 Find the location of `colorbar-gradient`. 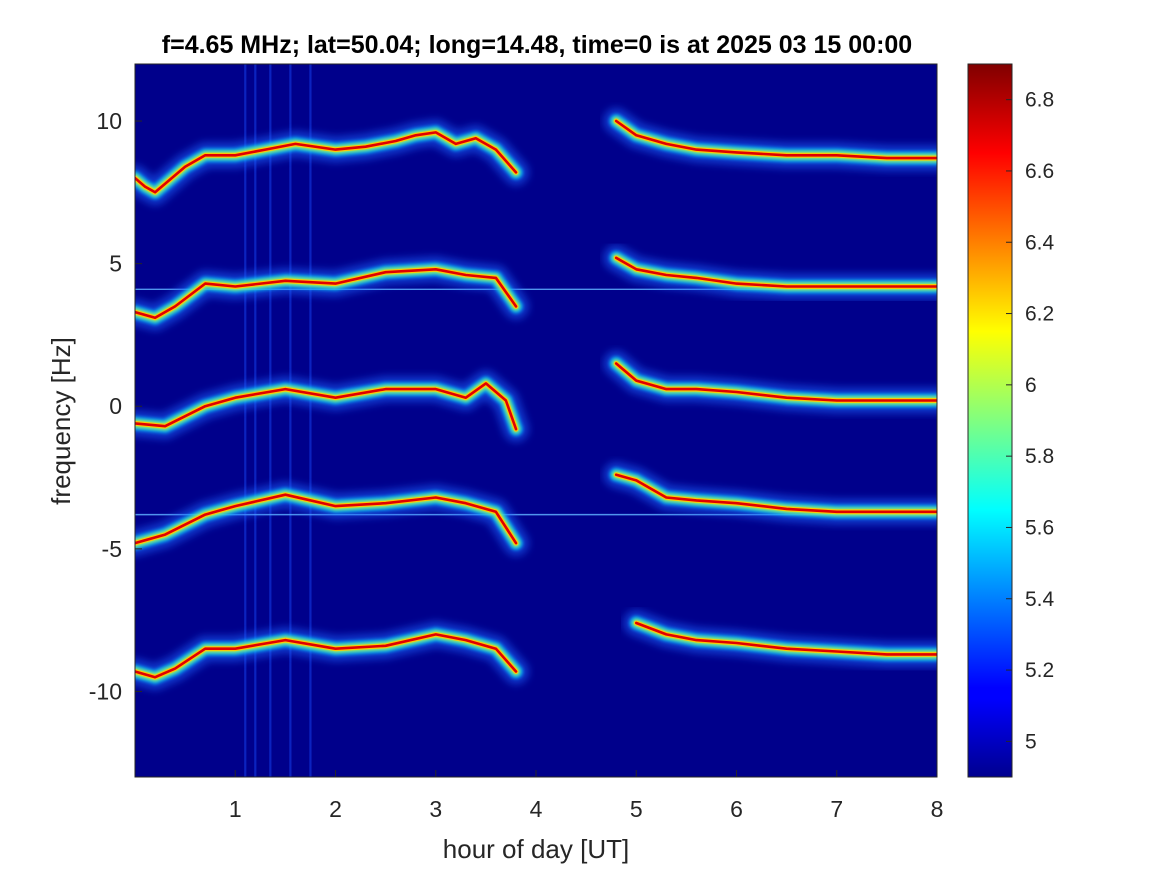

colorbar-gradient is located at coordinates (990, 420).